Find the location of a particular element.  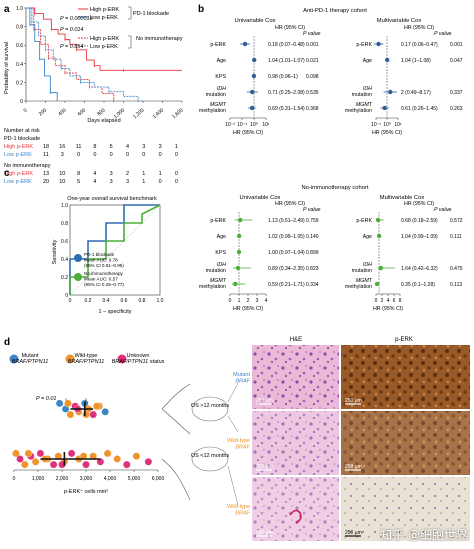

km-x-tick-label: 800 is located at coordinates (101, 112).